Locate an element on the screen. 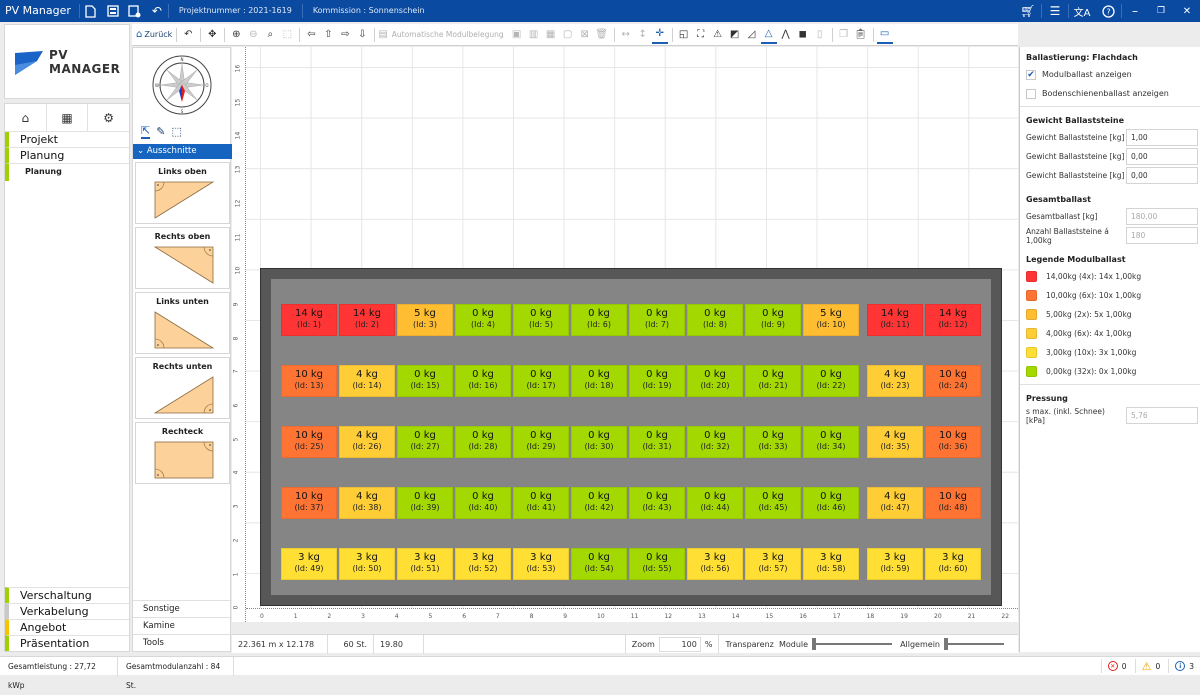 The height and width of the screenshot is (695, 1200). pv-module: 0 kg (Id: 19) is located at coordinates (657, 381).